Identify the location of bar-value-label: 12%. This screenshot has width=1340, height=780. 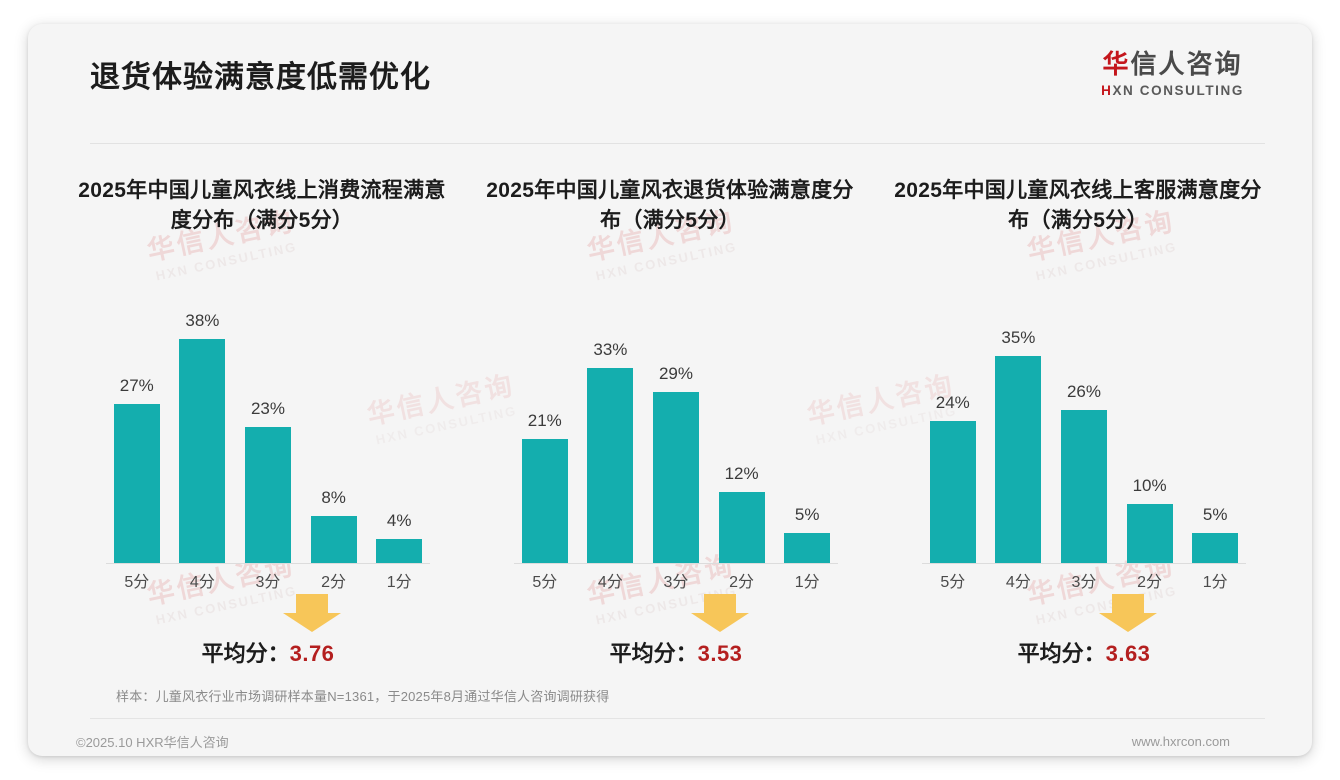
(741, 473).